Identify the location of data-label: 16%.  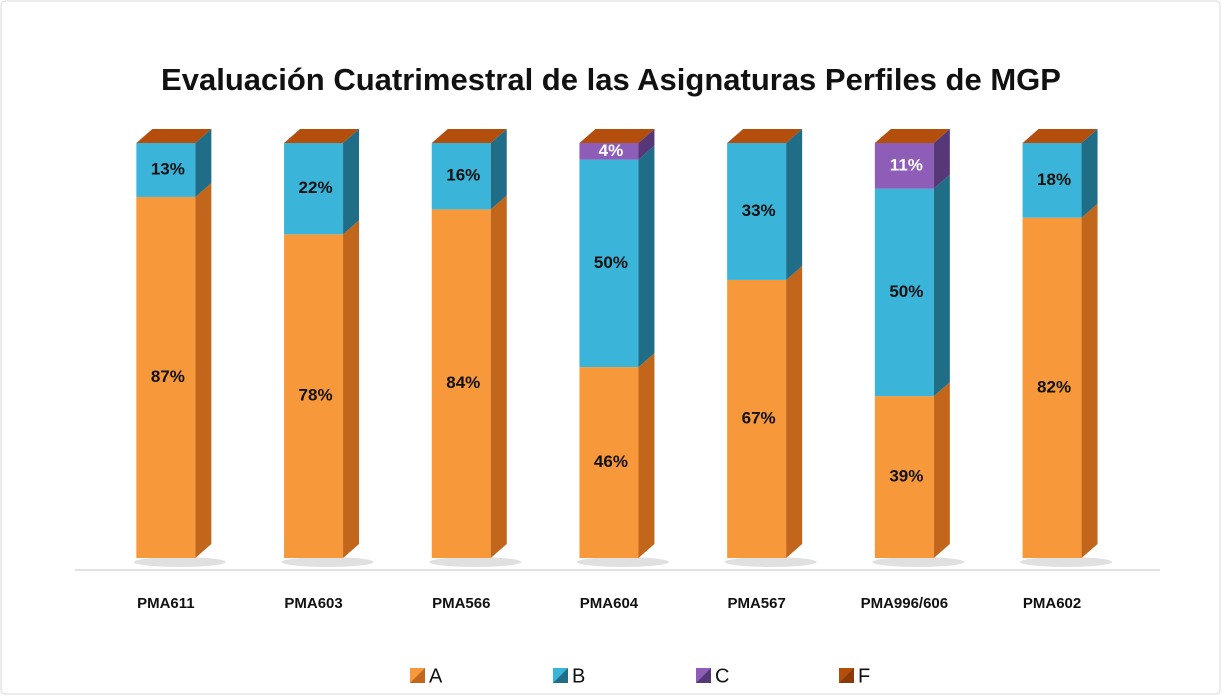
(463, 175).